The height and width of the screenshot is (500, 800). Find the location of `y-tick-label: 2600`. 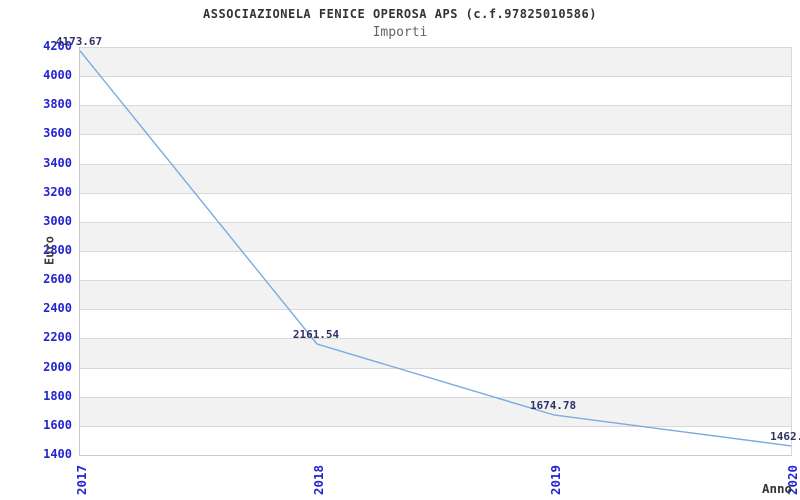

y-tick-label: 2600 is located at coordinates (57, 279).